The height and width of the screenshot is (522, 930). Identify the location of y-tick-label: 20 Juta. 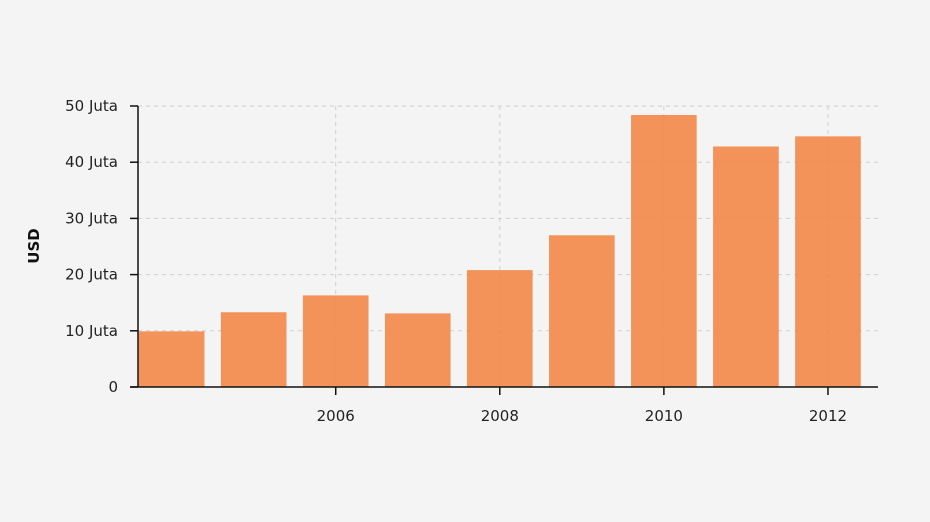
(91, 275).